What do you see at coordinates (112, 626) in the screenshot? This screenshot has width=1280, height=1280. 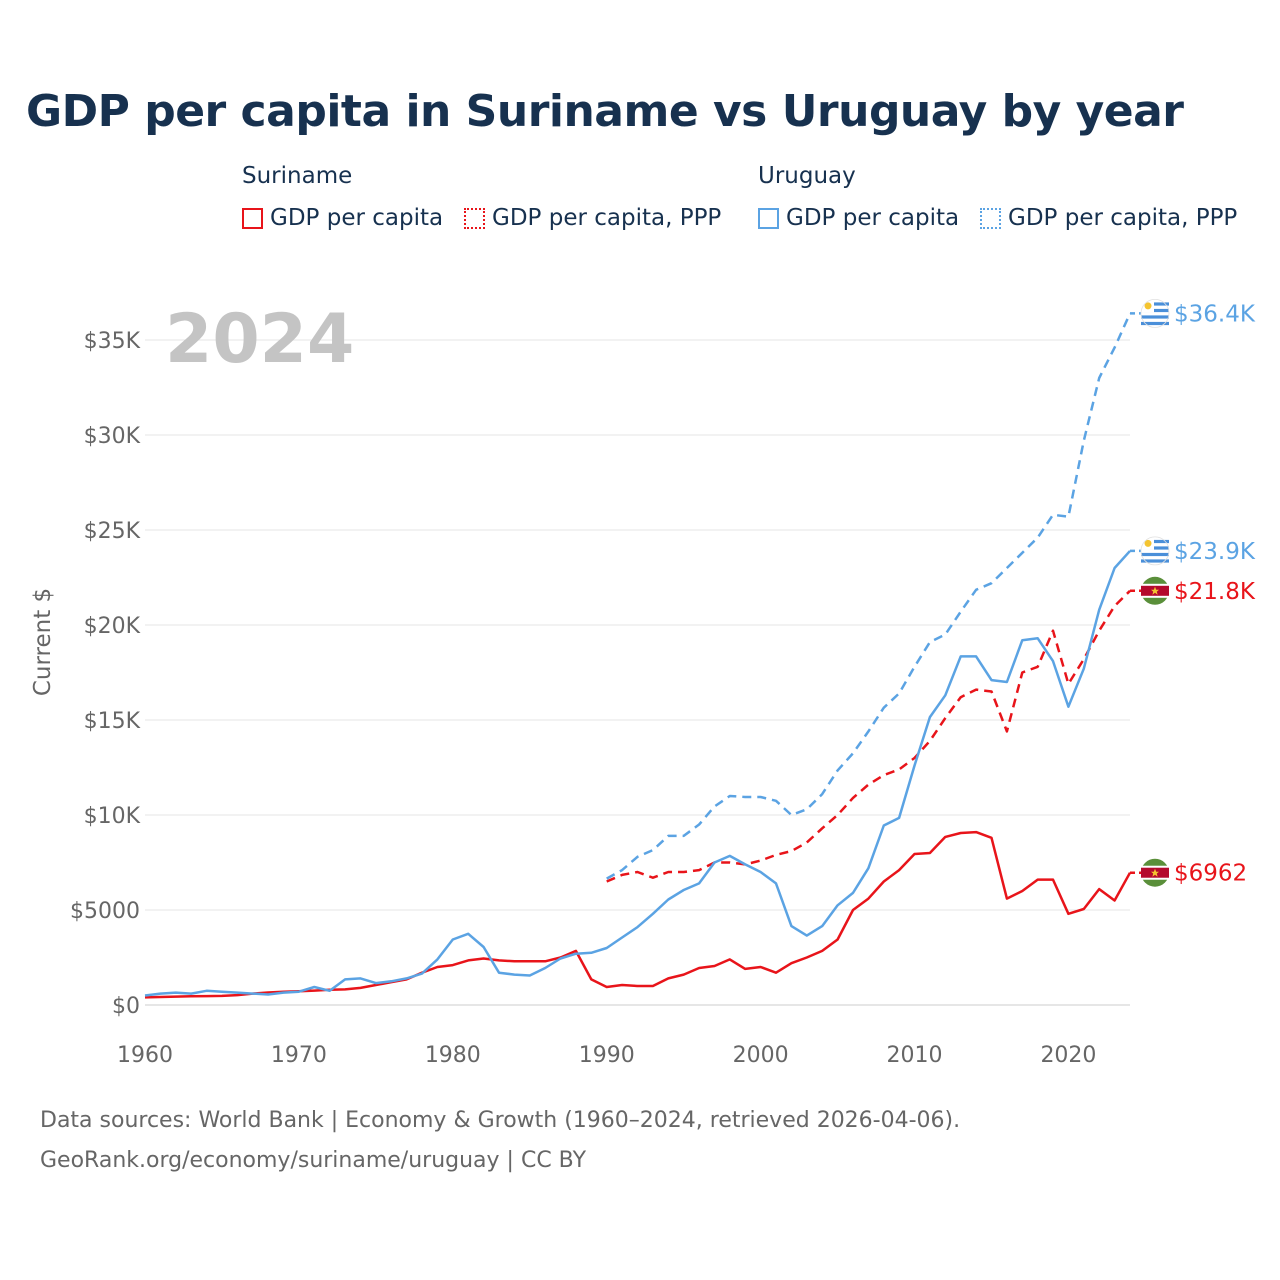 I see `y-tick-label: $20K` at bounding box center [112, 626].